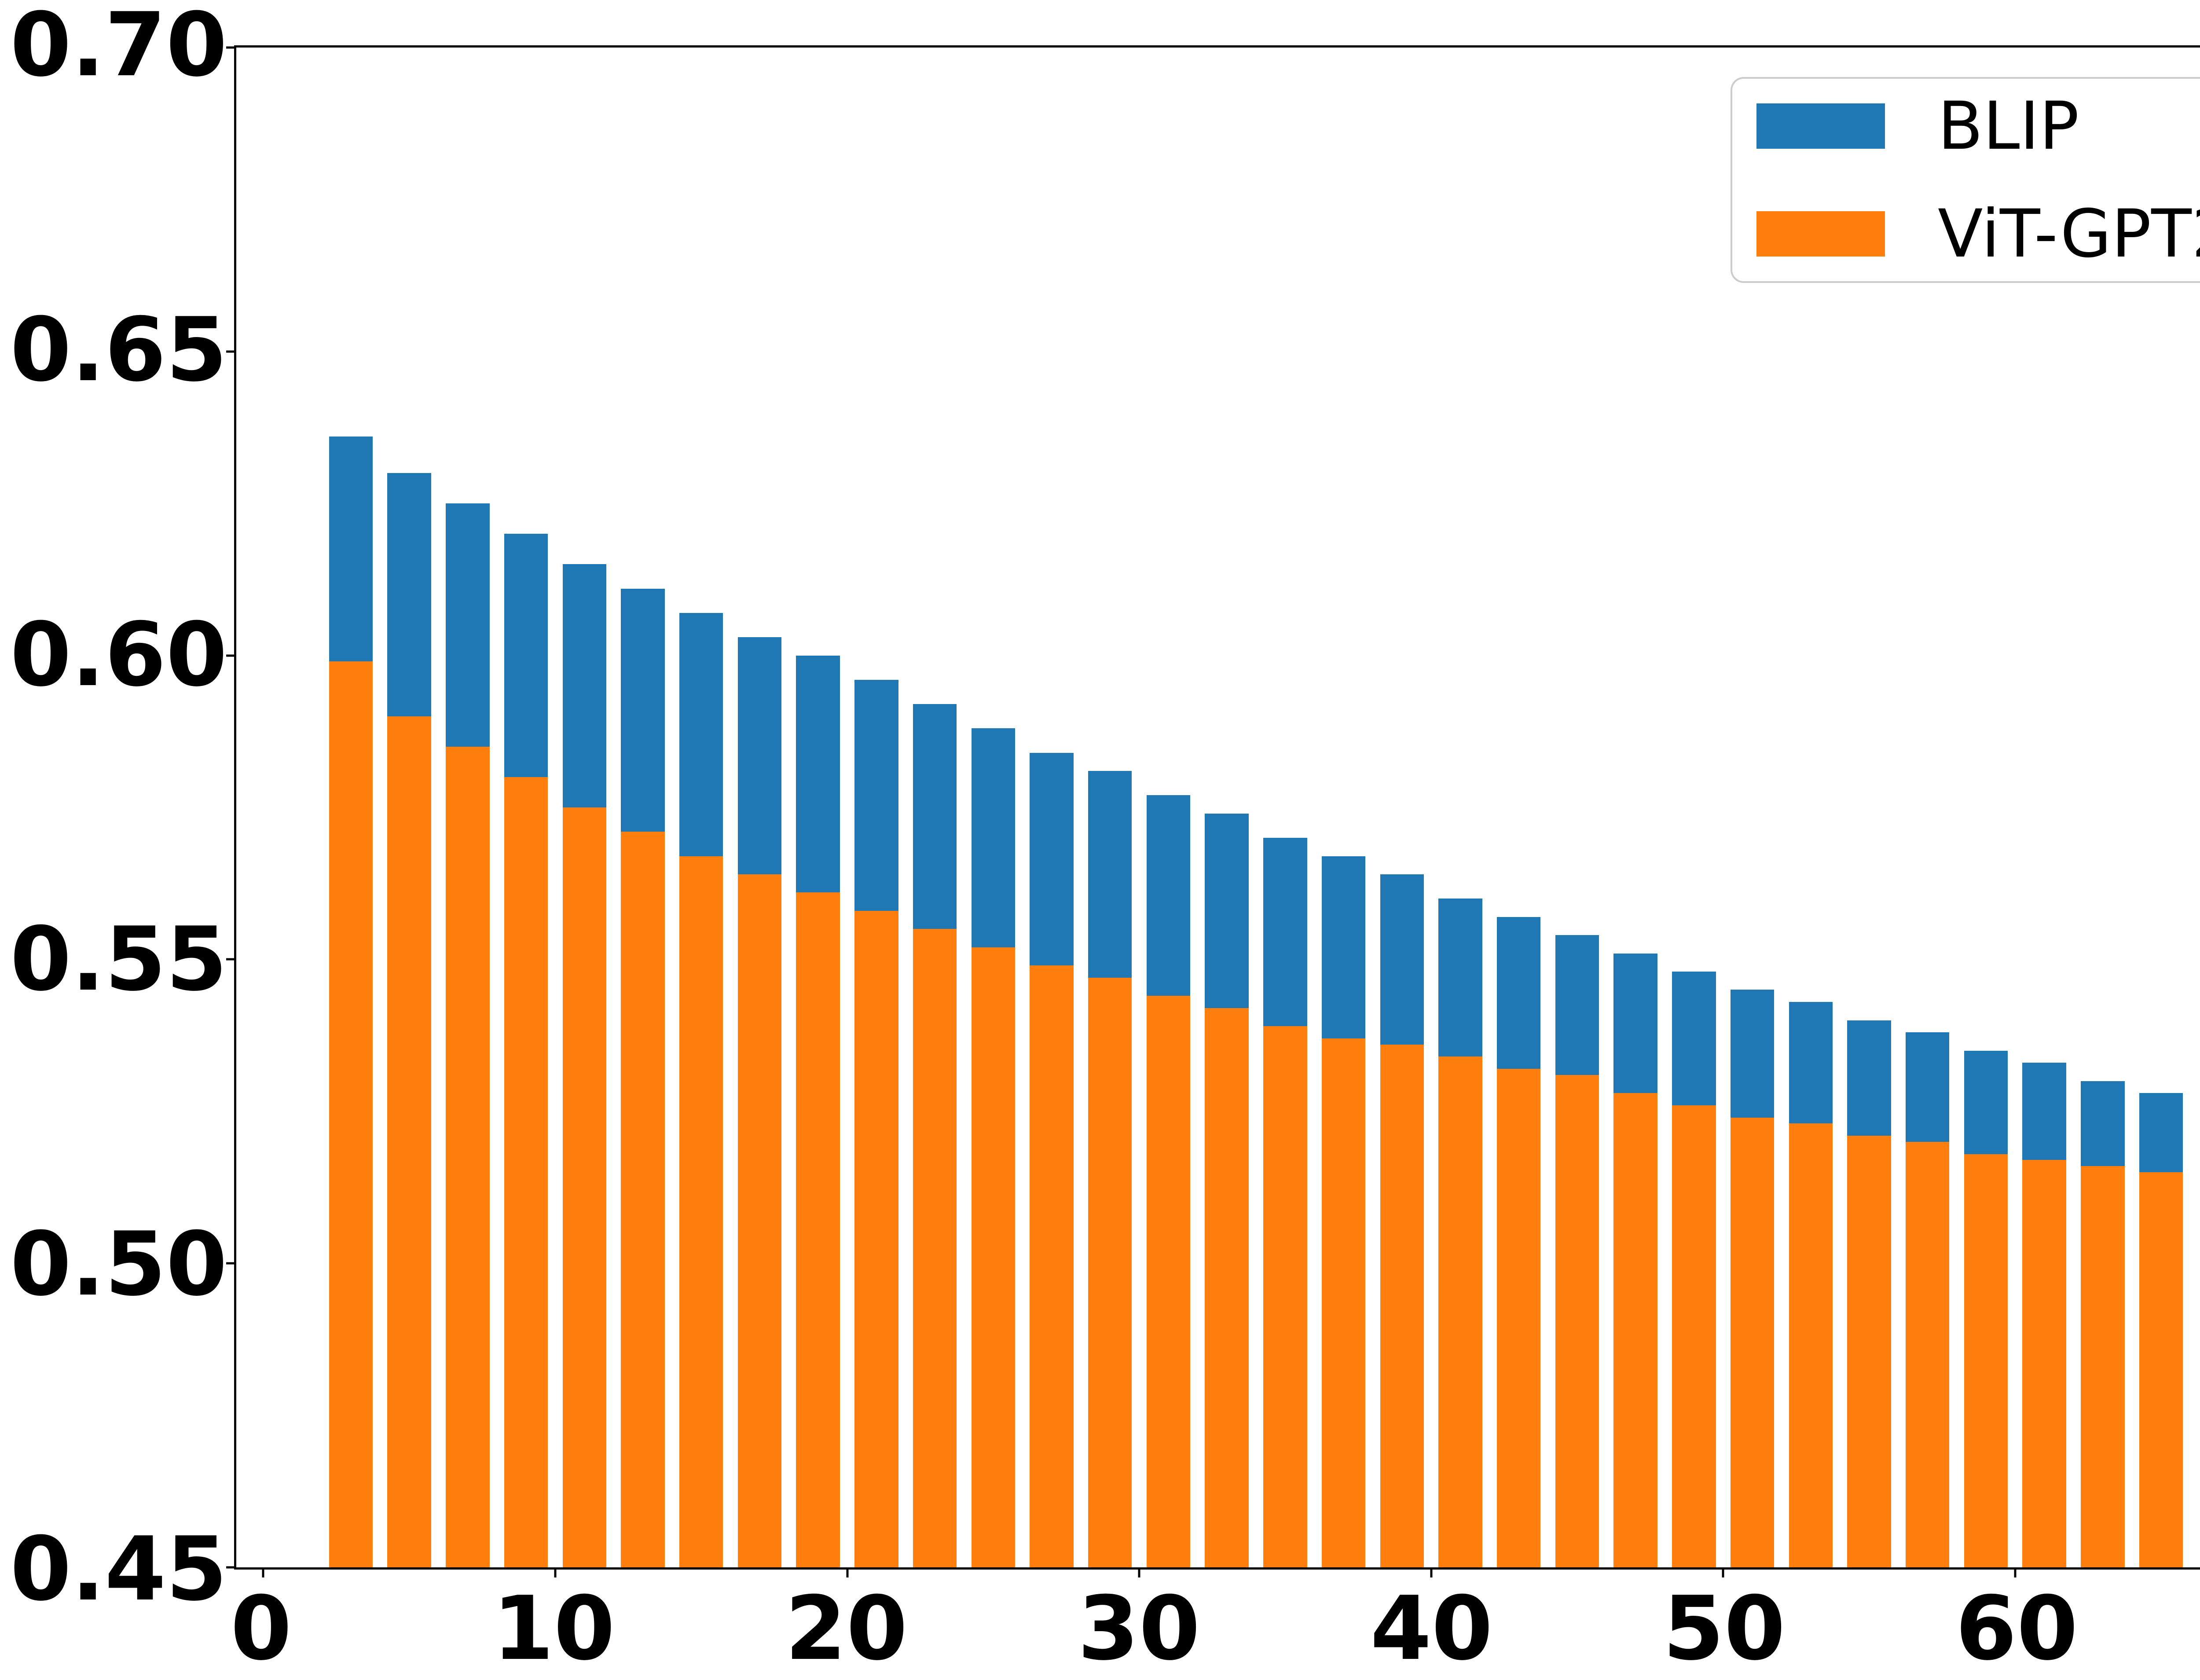  Describe the element at coordinates (1820, 234) in the screenshot. I see `legend-swatch-vit-gpt2` at that location.